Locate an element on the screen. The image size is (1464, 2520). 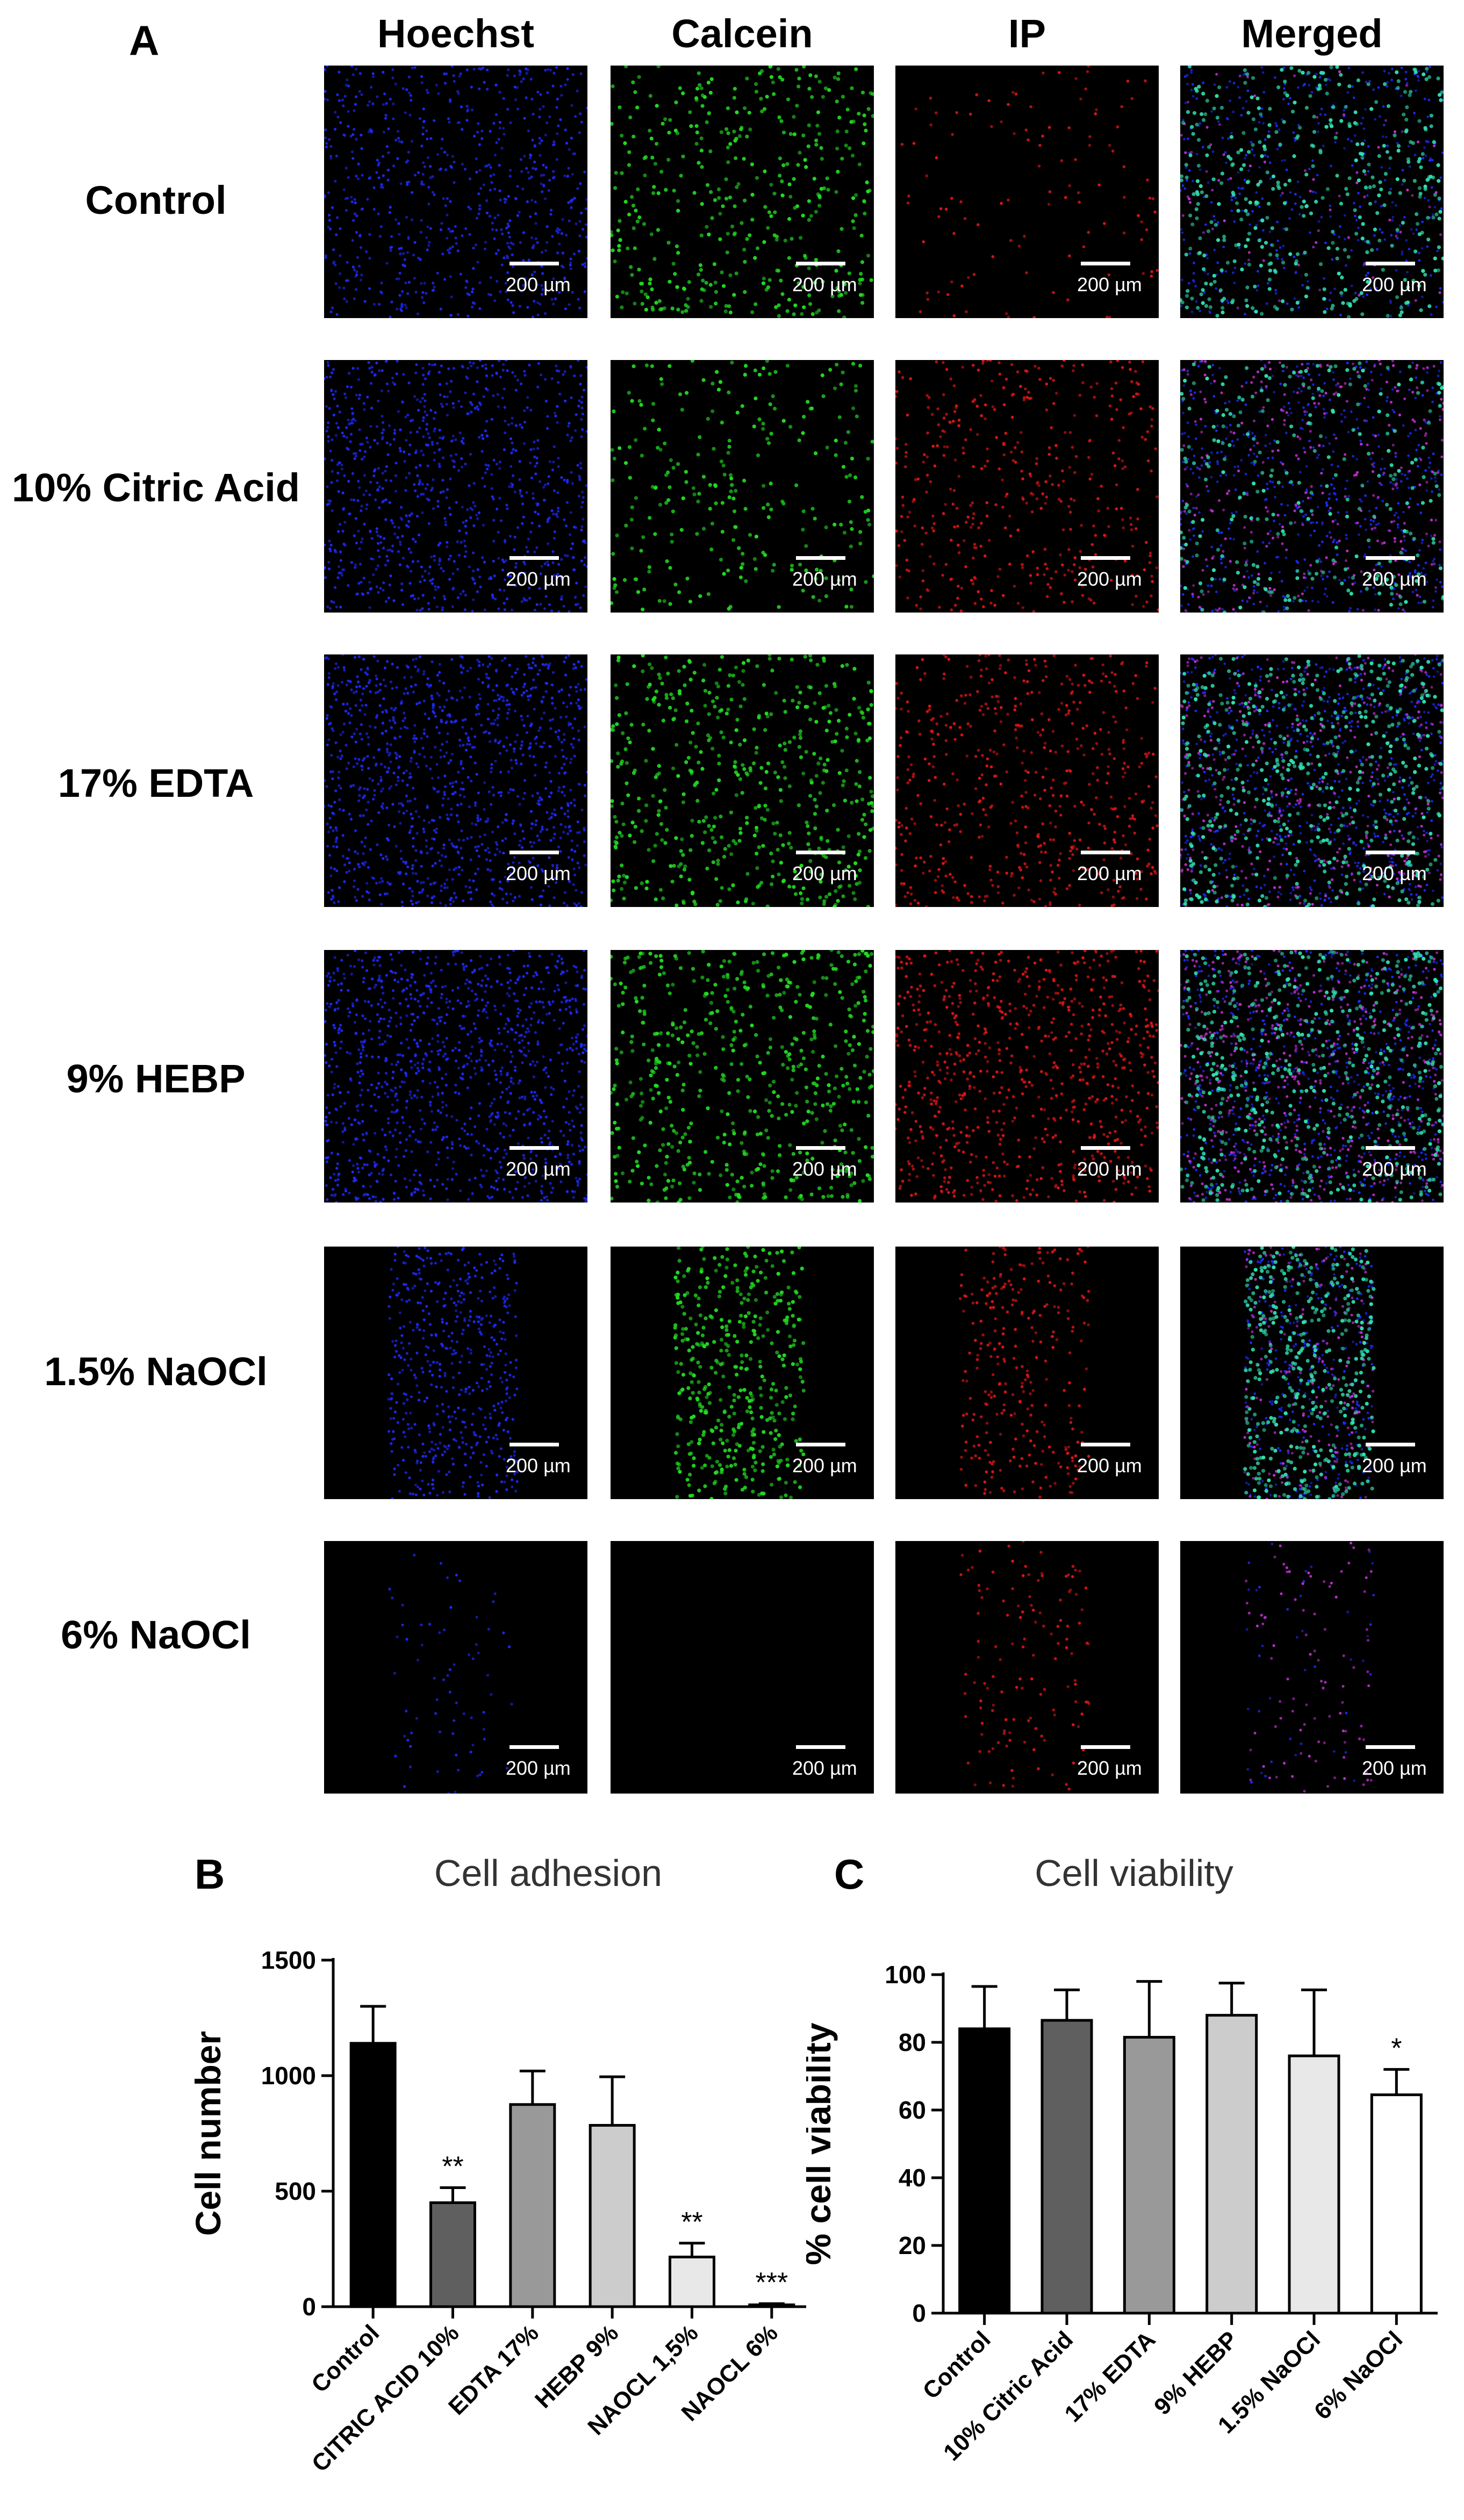
micrograph-citric-acid-merged: 200 µm is located at coordinates (1312, 486).